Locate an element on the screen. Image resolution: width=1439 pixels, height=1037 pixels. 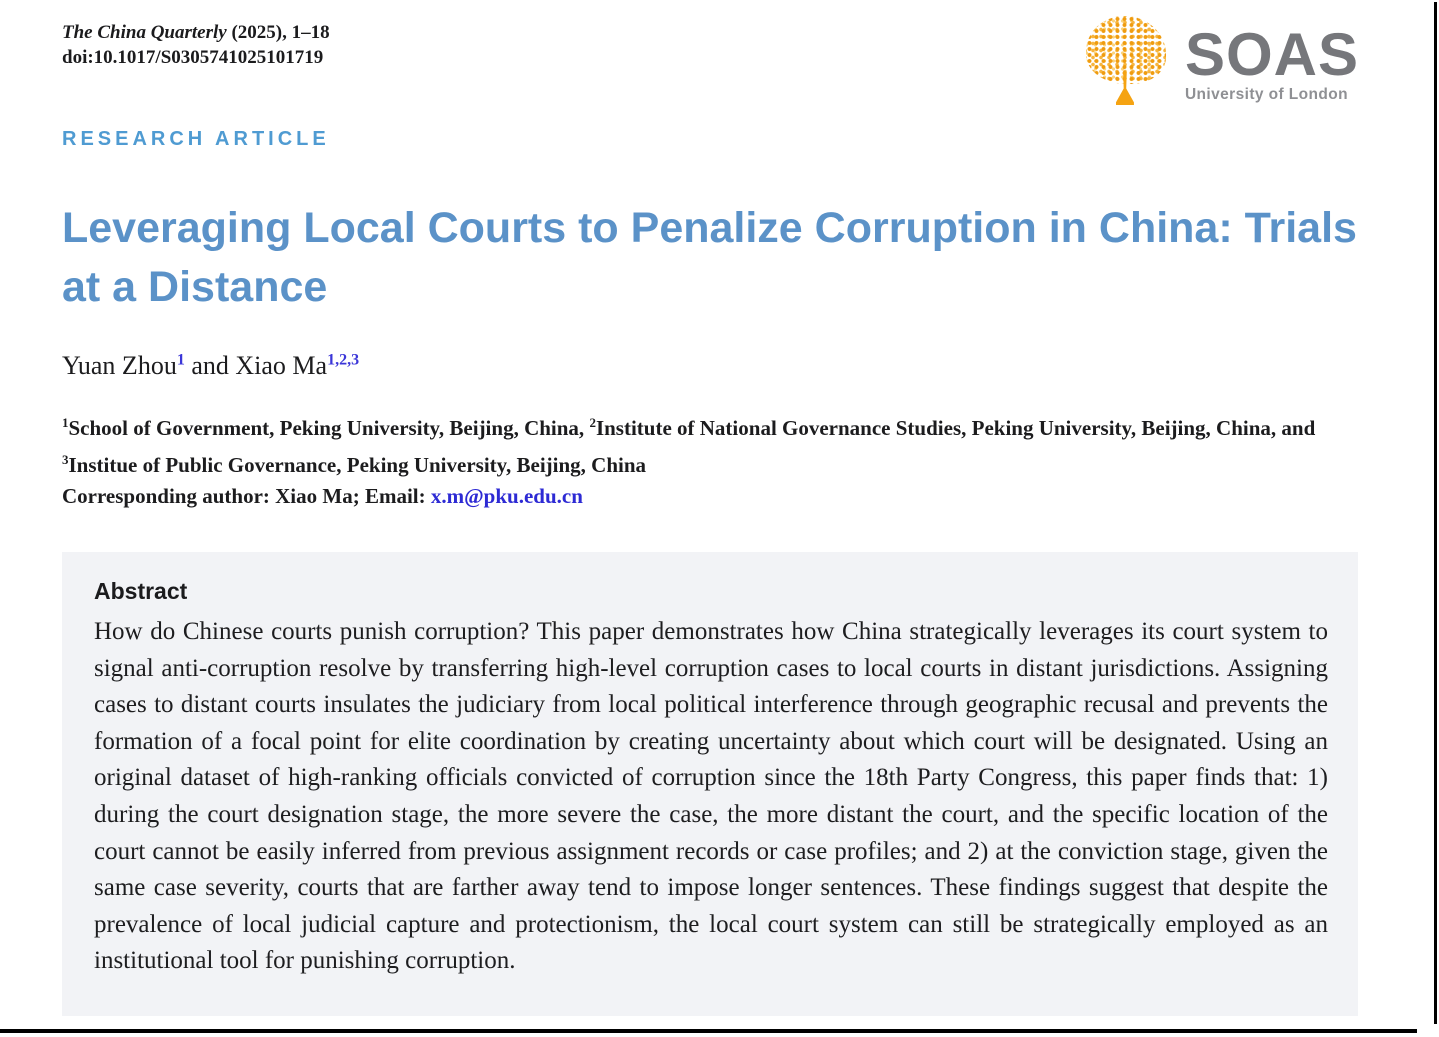
corresponding-email-link: x.m@pku.edu.cn is located at coordinates (506, 496).